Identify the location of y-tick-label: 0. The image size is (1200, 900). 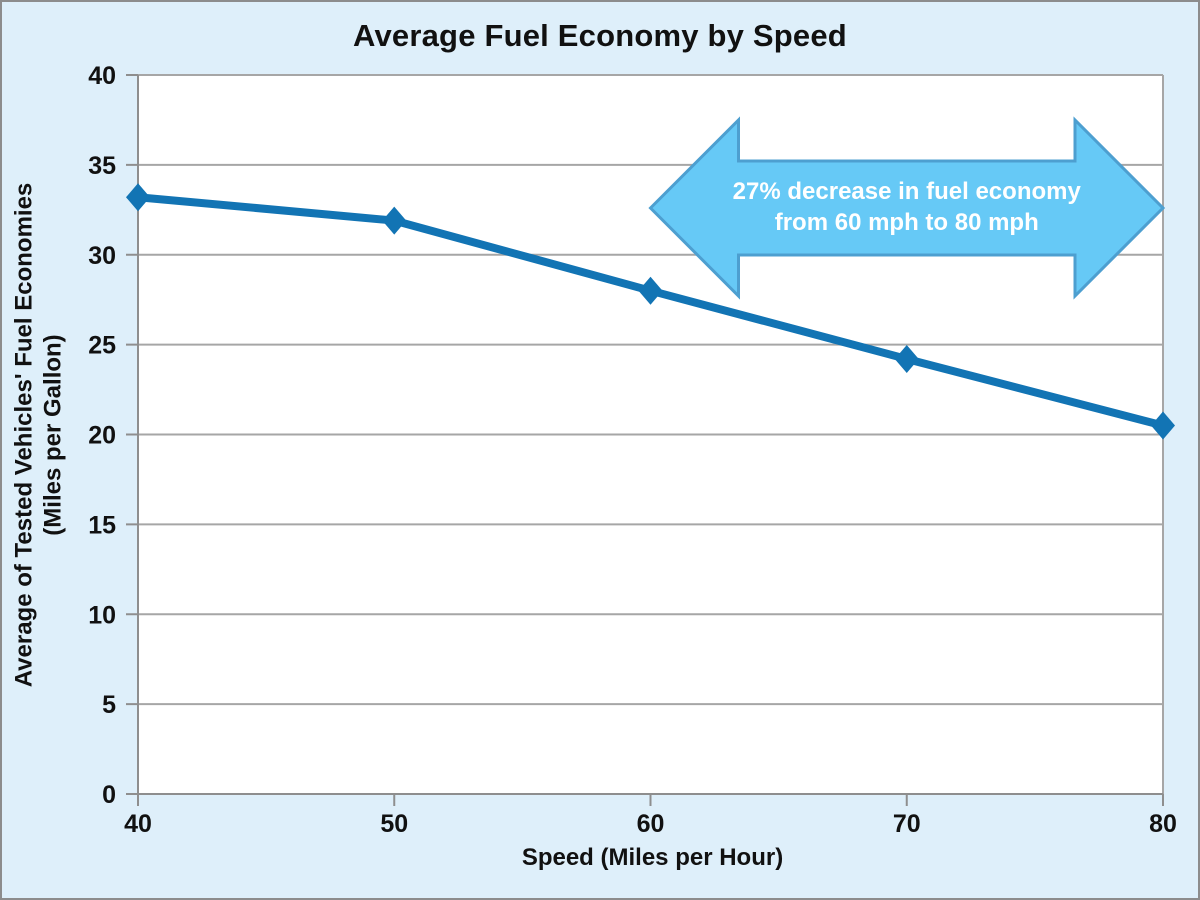
(109, 795).